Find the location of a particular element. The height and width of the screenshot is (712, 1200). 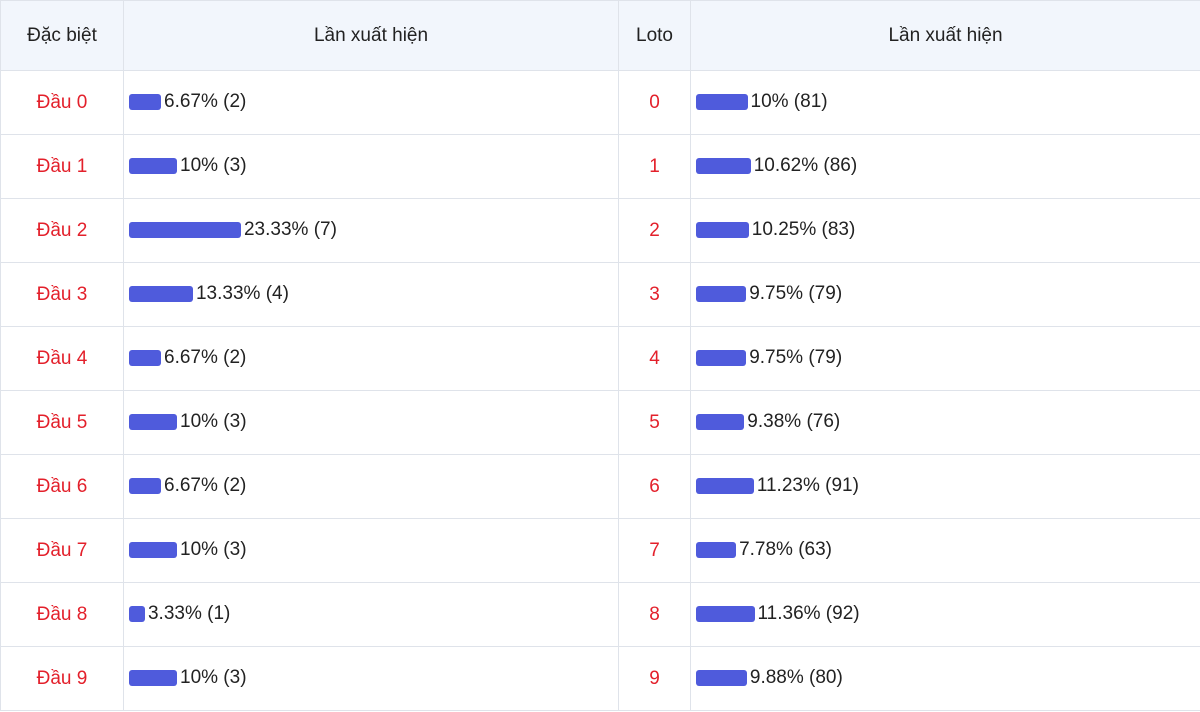

stat-label: 23.33% (7) is located at coordinates (290, 230).